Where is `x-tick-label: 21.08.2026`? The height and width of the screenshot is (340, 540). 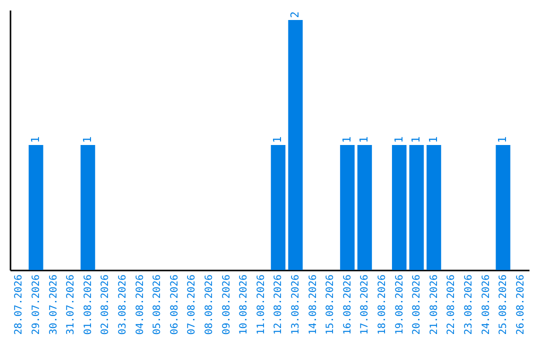 x-tick-label: 21.08.2026 is located at coordinates (434, 304).